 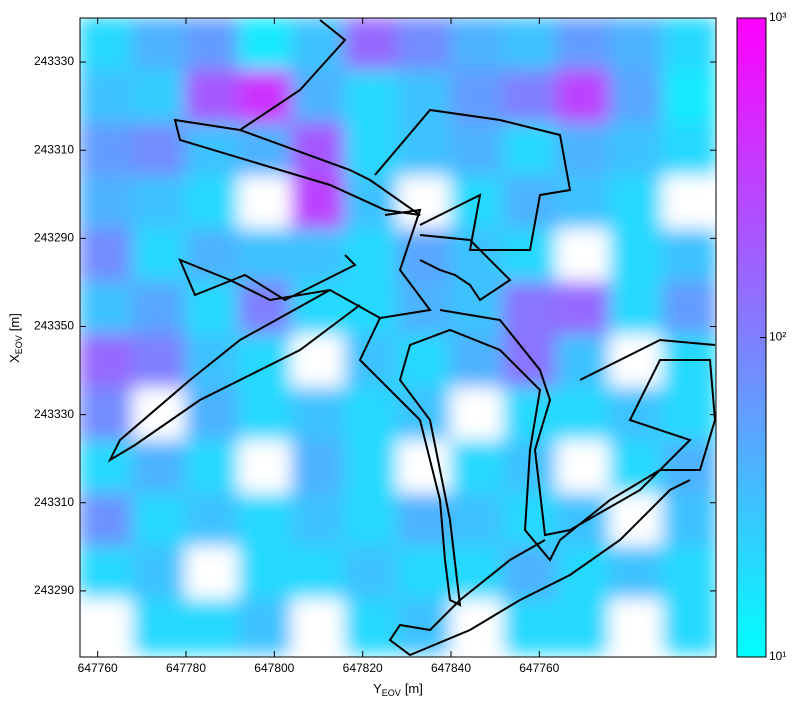 What do you see at coordinates (377, 688) in the screenshot?
I see `x-label-main: Y` at bounding box center [377, 688].